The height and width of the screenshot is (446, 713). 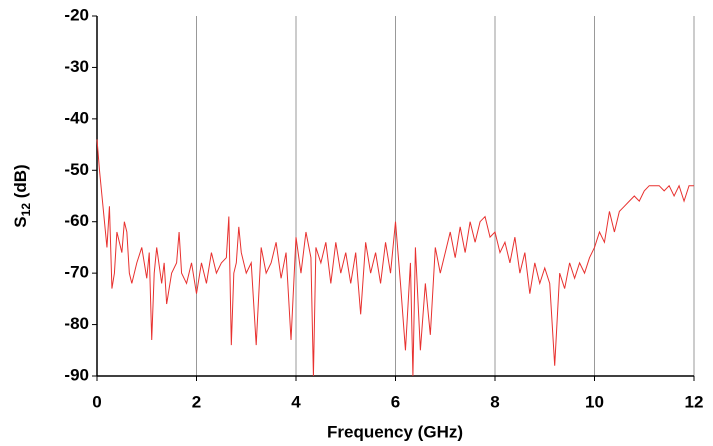 I want to click on x-tick-label: 0, so click(x=96, y=401).